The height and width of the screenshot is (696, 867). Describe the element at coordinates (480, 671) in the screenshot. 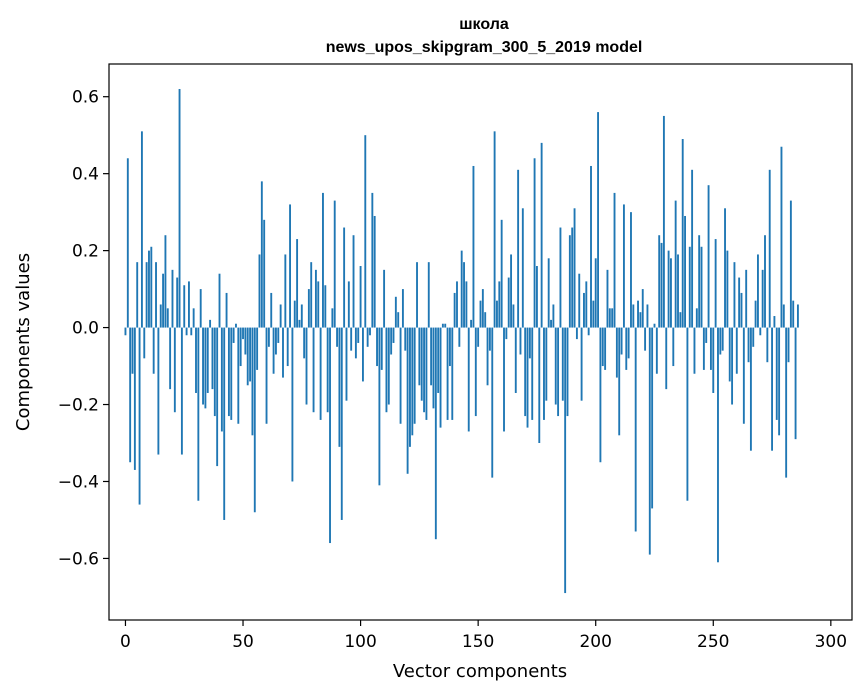

I see `x-axis-label: Vector components` at that location.